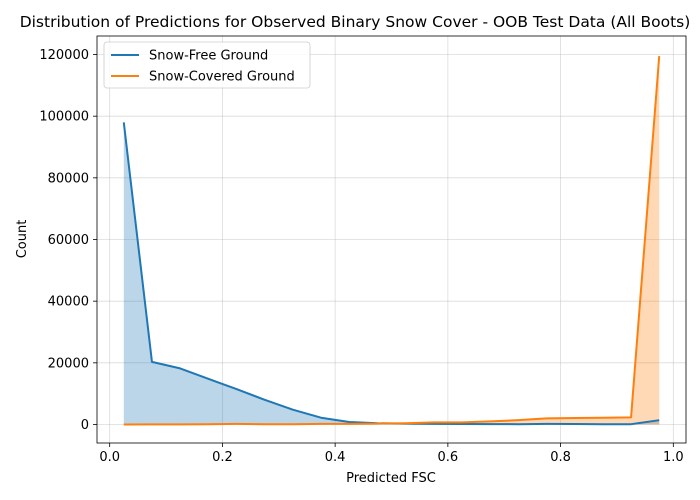 The height and width of the screenshot is (500, 700). Describe the element at coordinates (68, 363) in the screenshot. I see `y-tick-label: 20000` at that location.